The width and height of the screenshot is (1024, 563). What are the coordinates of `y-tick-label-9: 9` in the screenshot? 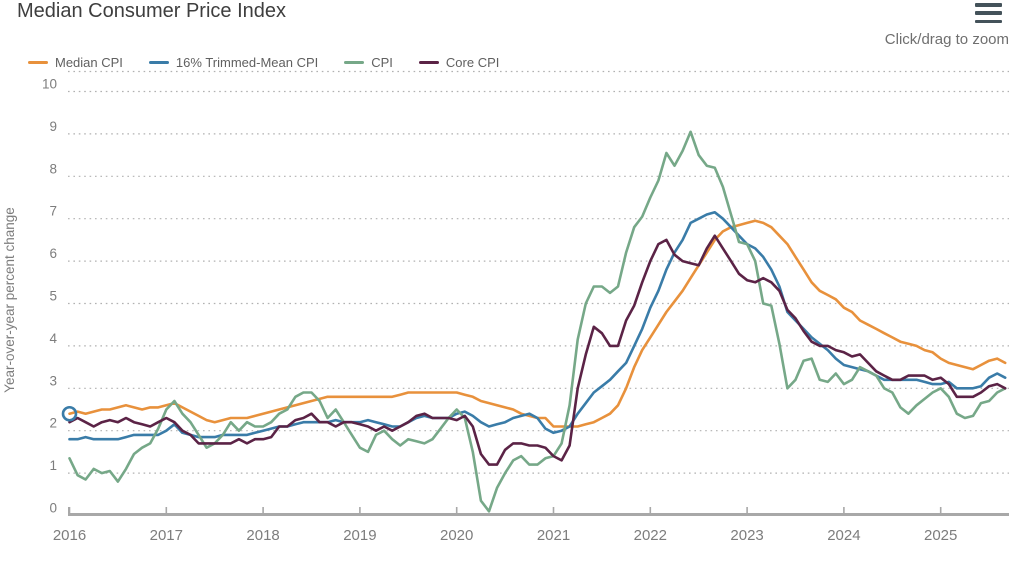 It's located at (53, 126).